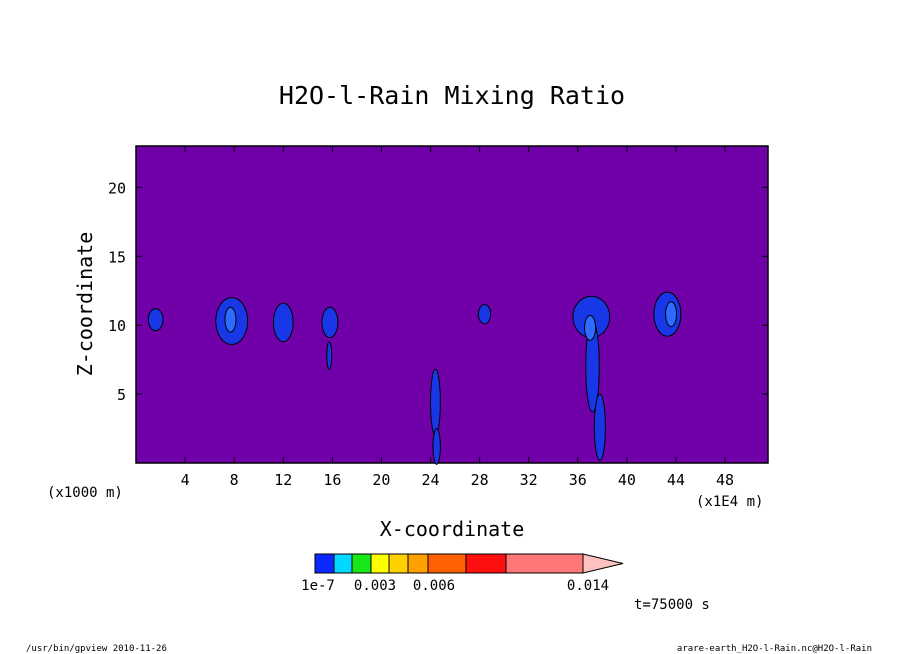 Image resolution: width=904 pixels, height=654 pixels. What do you see at coordinates (375, 586) in the screenshot?
I see `colorbar-label-1: 0.003` at bounding box center [375, 586].